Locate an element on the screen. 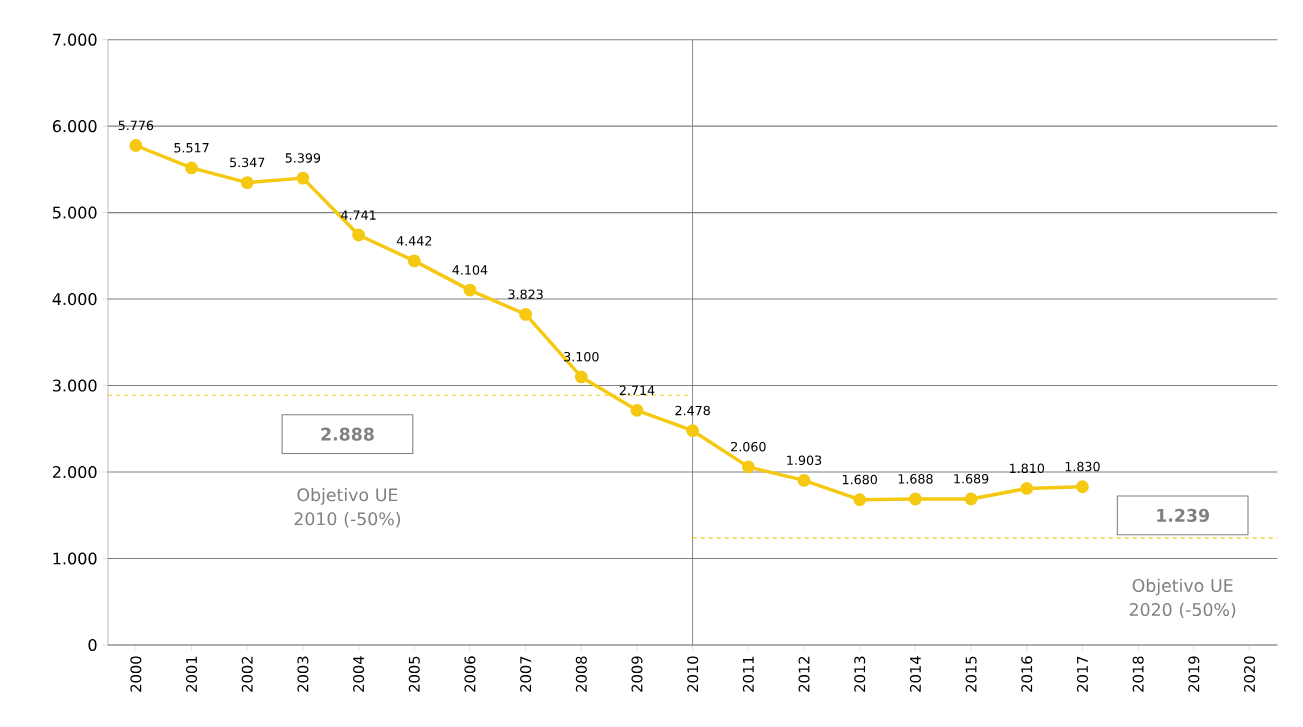 Image resolution: width=1303 pixels, height=727 pixels. data-label: 1.689 is located at coordinates (971, 478).